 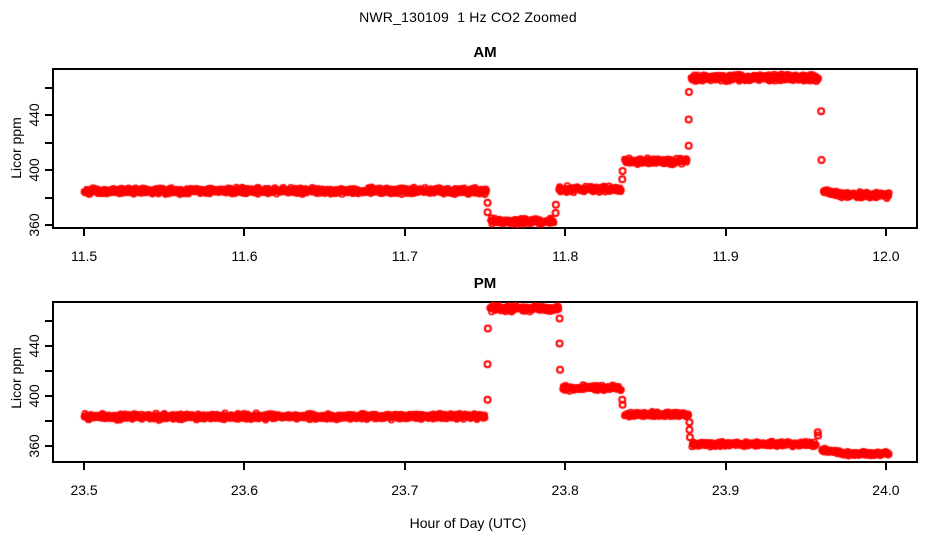 I want to click on pm-x-tick-label: 23.7, so click(x=405, y=490).